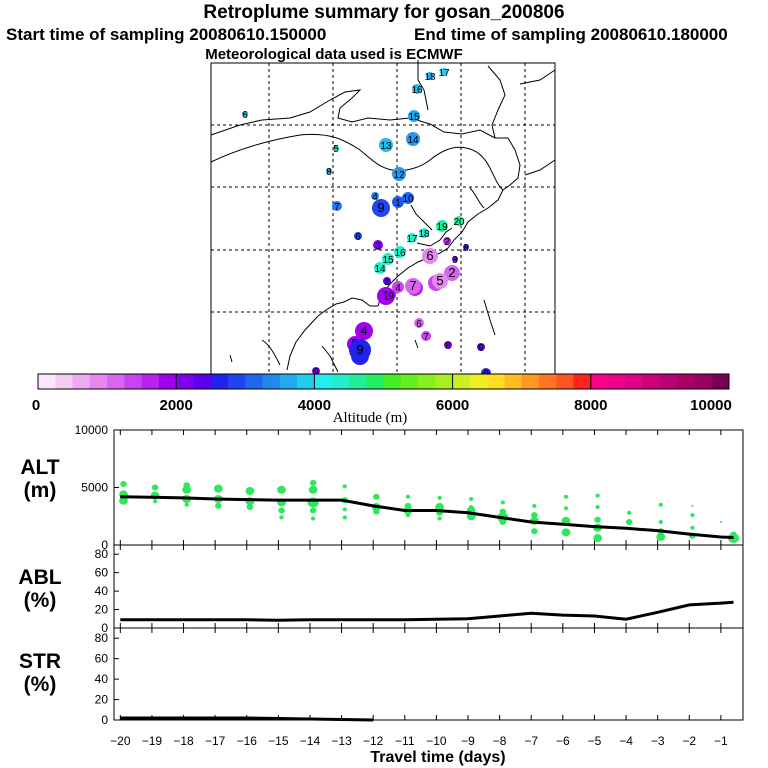  What do you see at coordinates (40, 467) in the screenshot?
I see `alt-label-top: ALT` at bounding box center [40, 467].